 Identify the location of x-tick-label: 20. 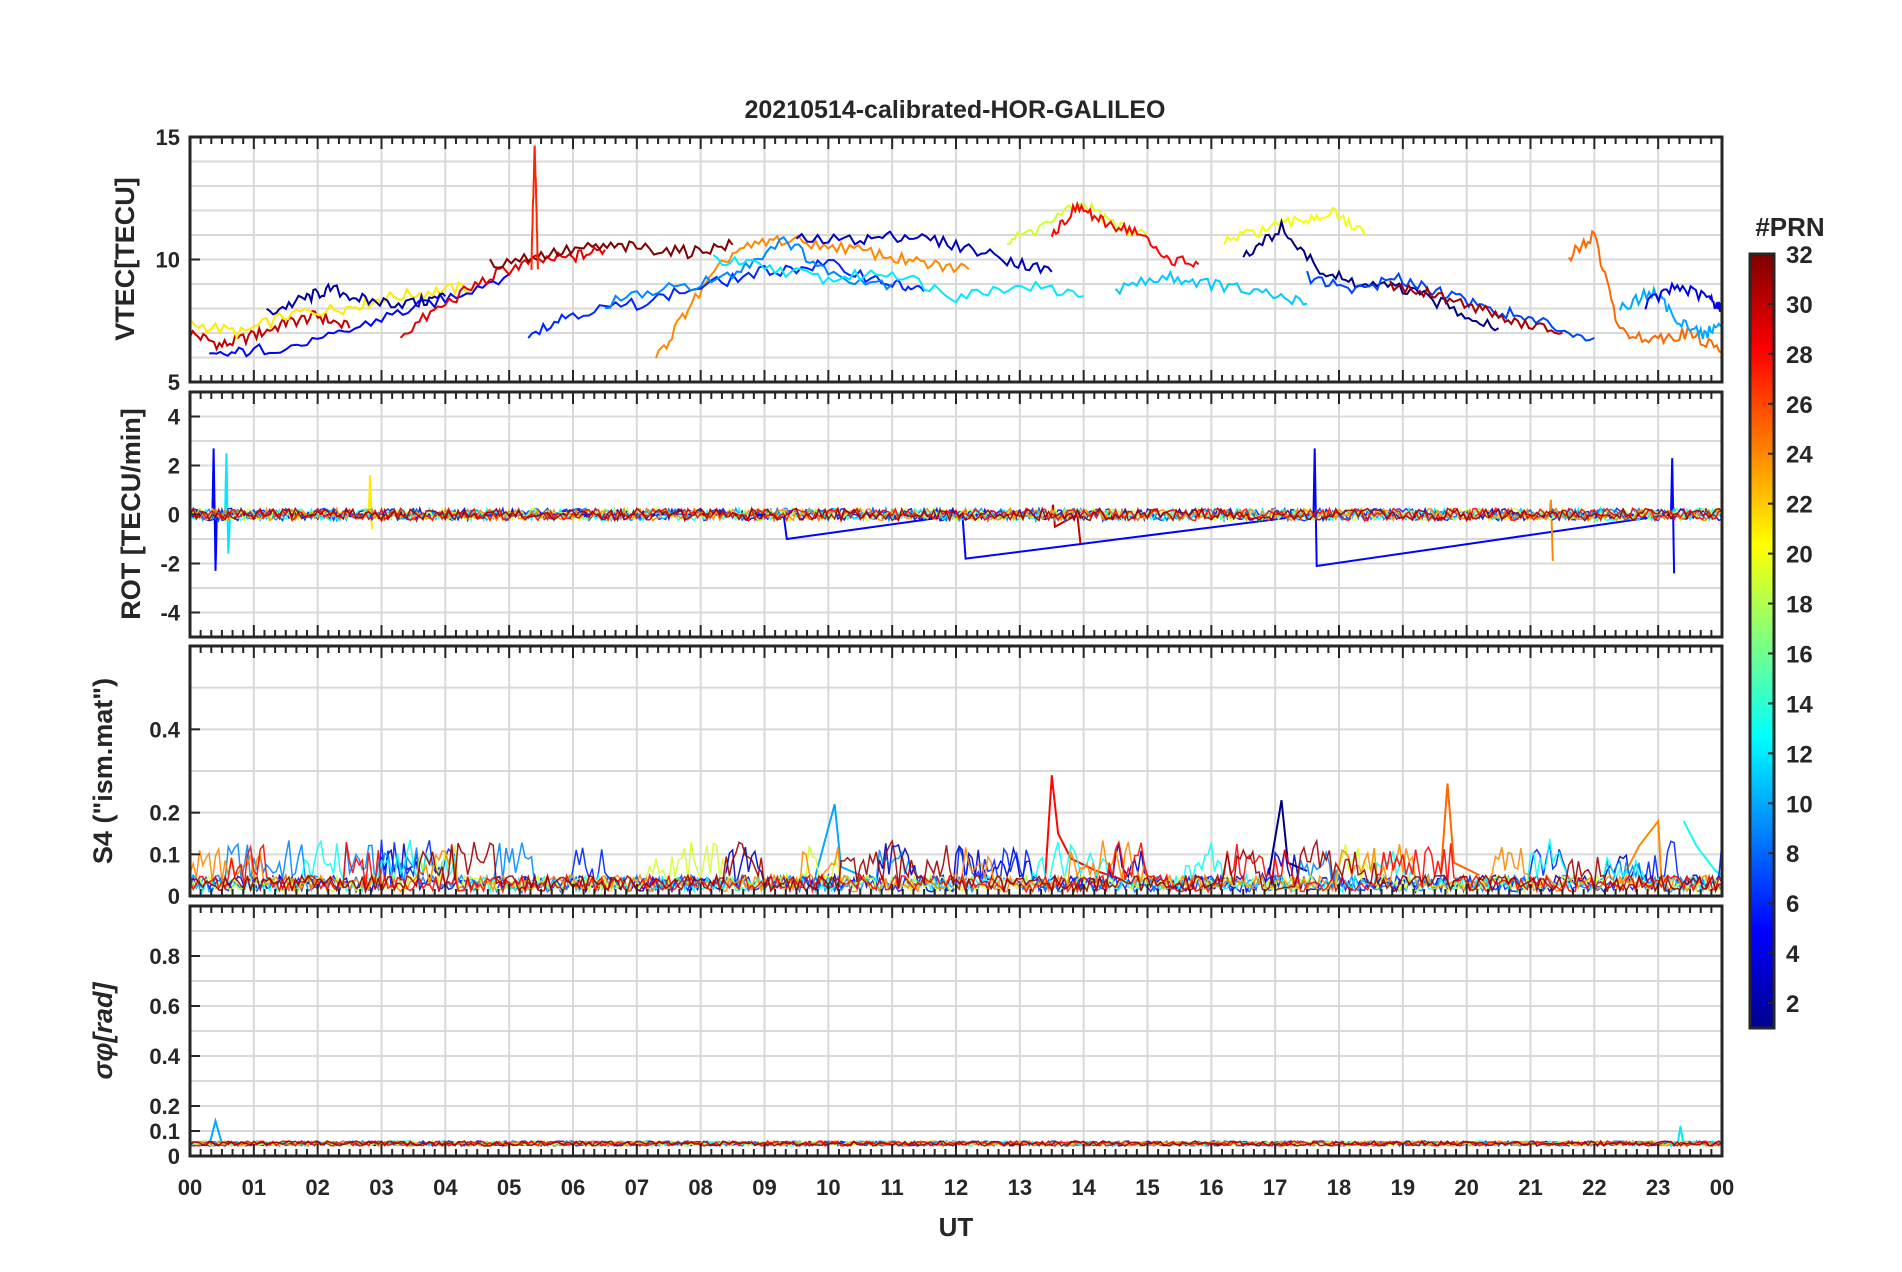
(1466, 1187).